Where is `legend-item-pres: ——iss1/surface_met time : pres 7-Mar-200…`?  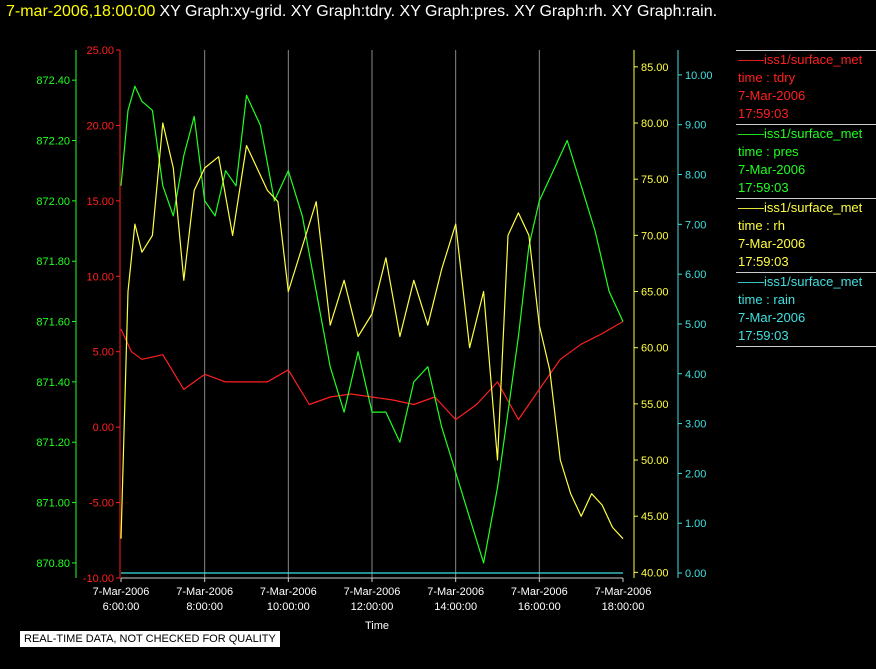
legend-item-pres: ——iss1/surface_met time : pres 7-Mar-200… is located at coordinates (806, 161).